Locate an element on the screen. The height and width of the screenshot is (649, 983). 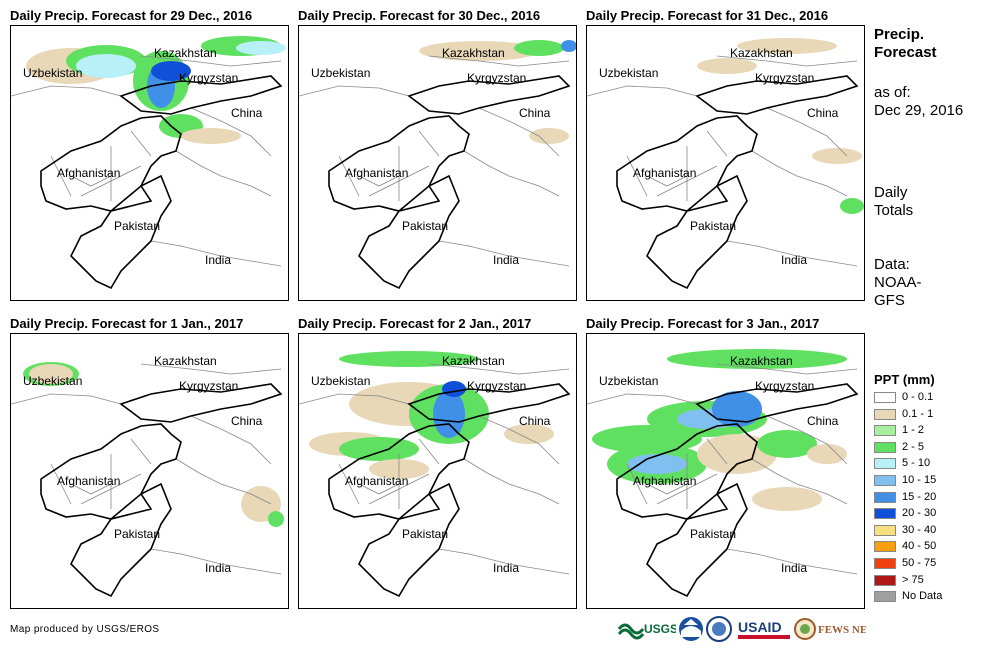
logo-bar: USGS USAID FEWS NET is located at coordinates (743, 630).